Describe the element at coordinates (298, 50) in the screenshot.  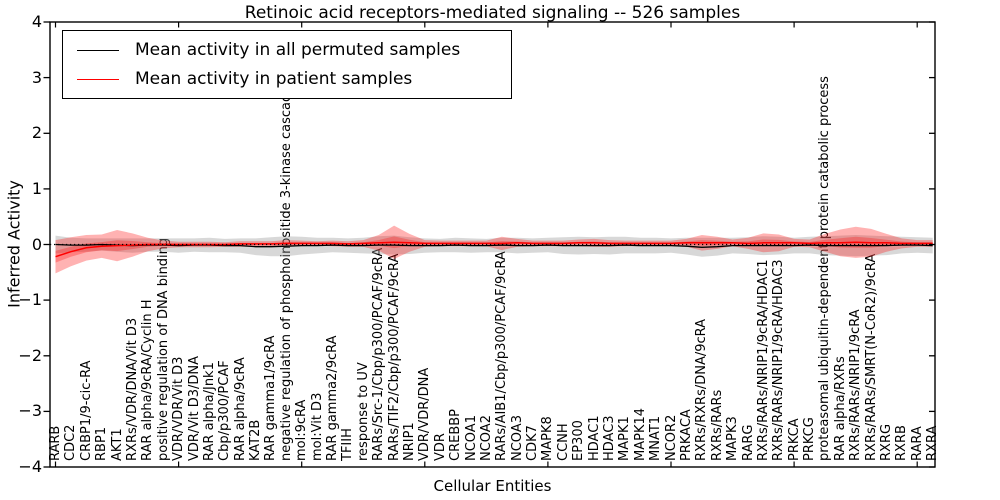
I see `legend-label-permuted: Mean activity in all permuted samples` at that location.